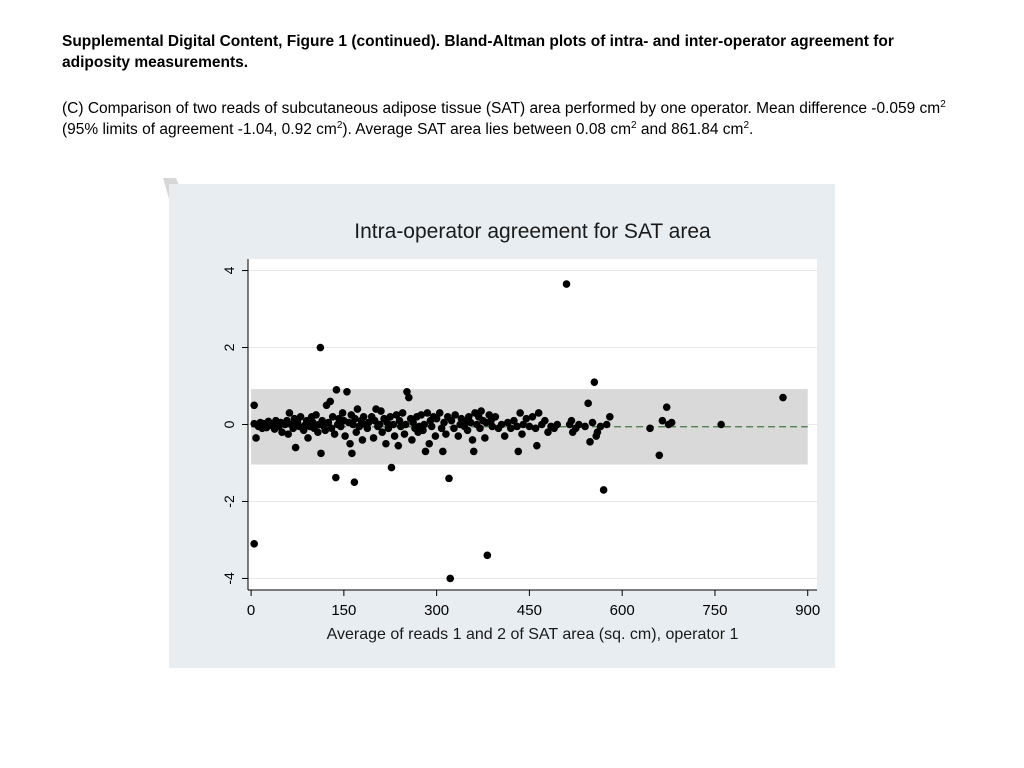 This screenshot has width=1024, height=768. What do you see at coordinates (229, 424) in the screenshot?
I see `y-tick-label: 0` at bounding box center [229, 424].